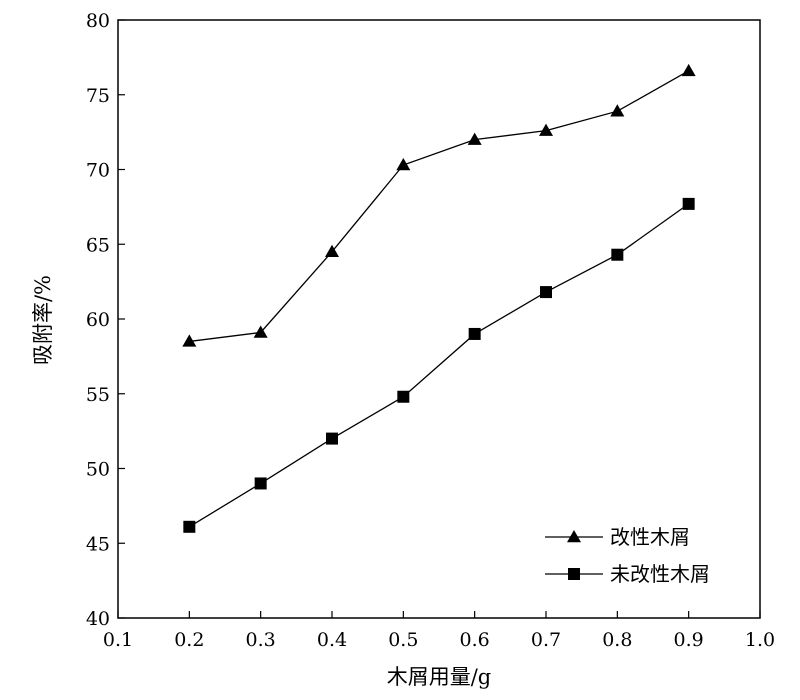 This screenshot has height=700, width=800. What do you see at coordinates (189, 640) in the screenshot?
I see `x-tick-label: 0.2` at bounding box center [189, 640].